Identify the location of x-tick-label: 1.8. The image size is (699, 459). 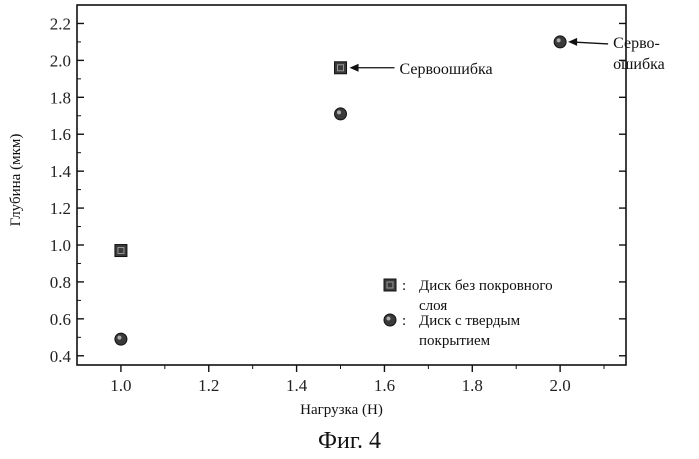
(472, 385).